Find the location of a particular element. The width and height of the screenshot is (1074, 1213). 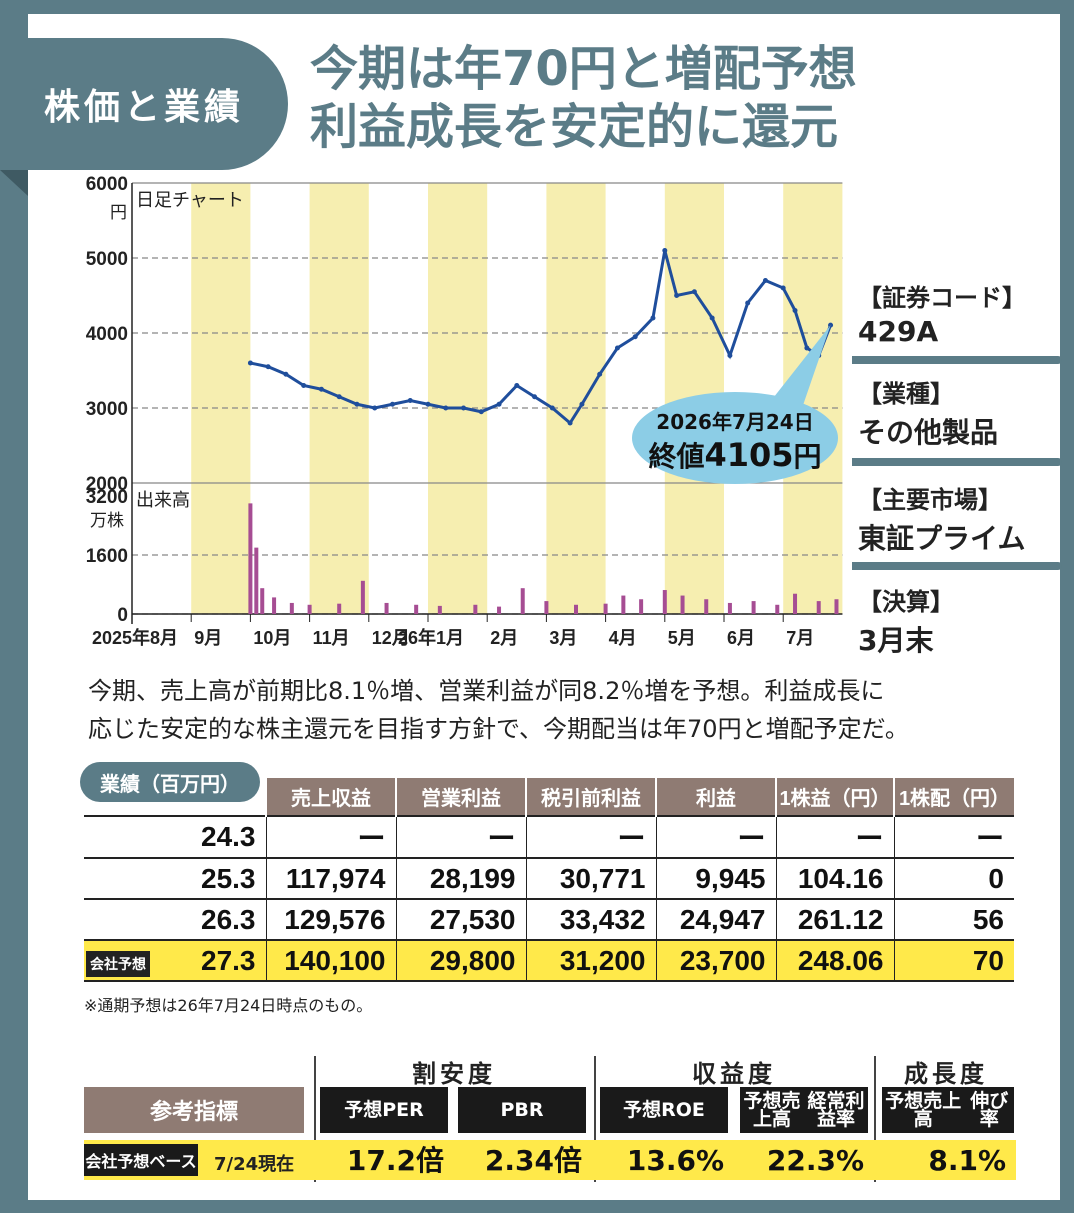

year-cell: 25.3 is located at coordinates (175, 878).